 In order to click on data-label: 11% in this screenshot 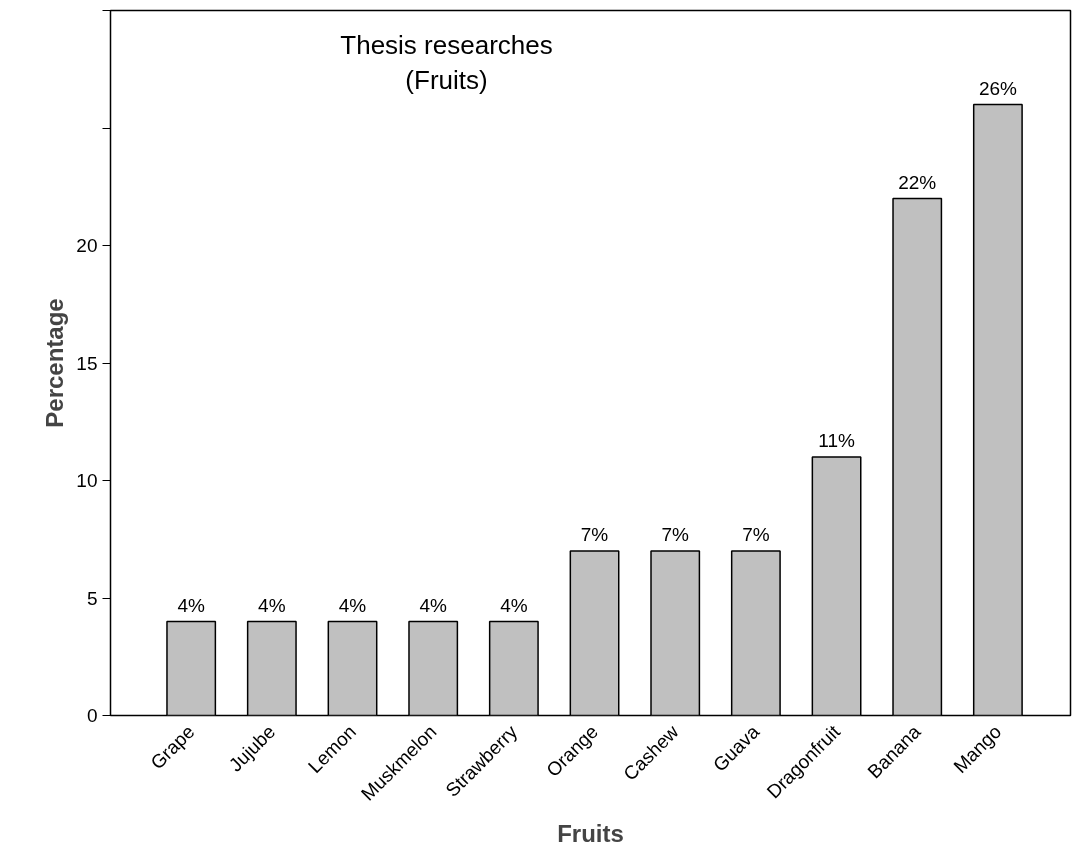, I will do `click(836, 440)`.